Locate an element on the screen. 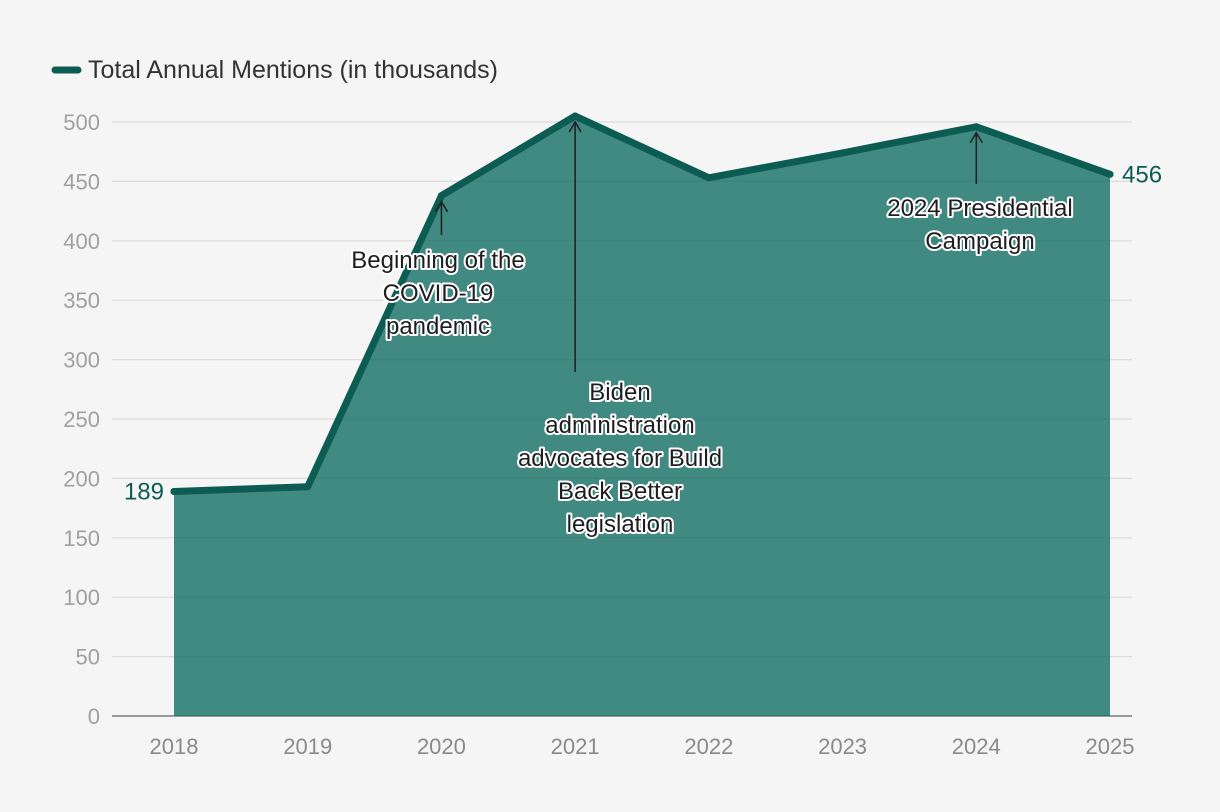  annotation-text-line: 2024 Presidential is located at coordinates (979, 208).